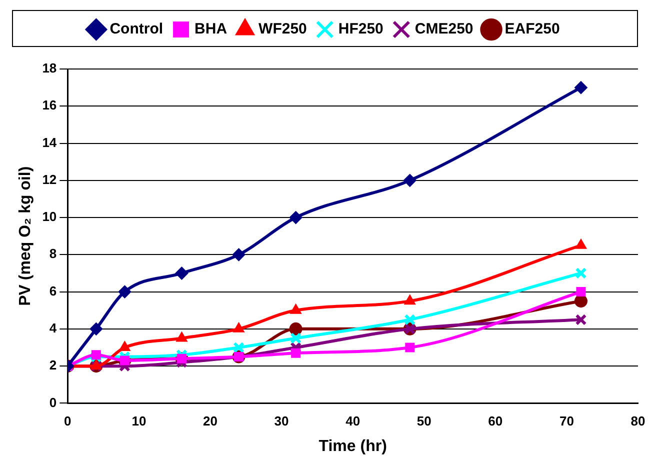 The image size is (660, 470). I want to click on y-tick-label: 16, so click(49, 105).